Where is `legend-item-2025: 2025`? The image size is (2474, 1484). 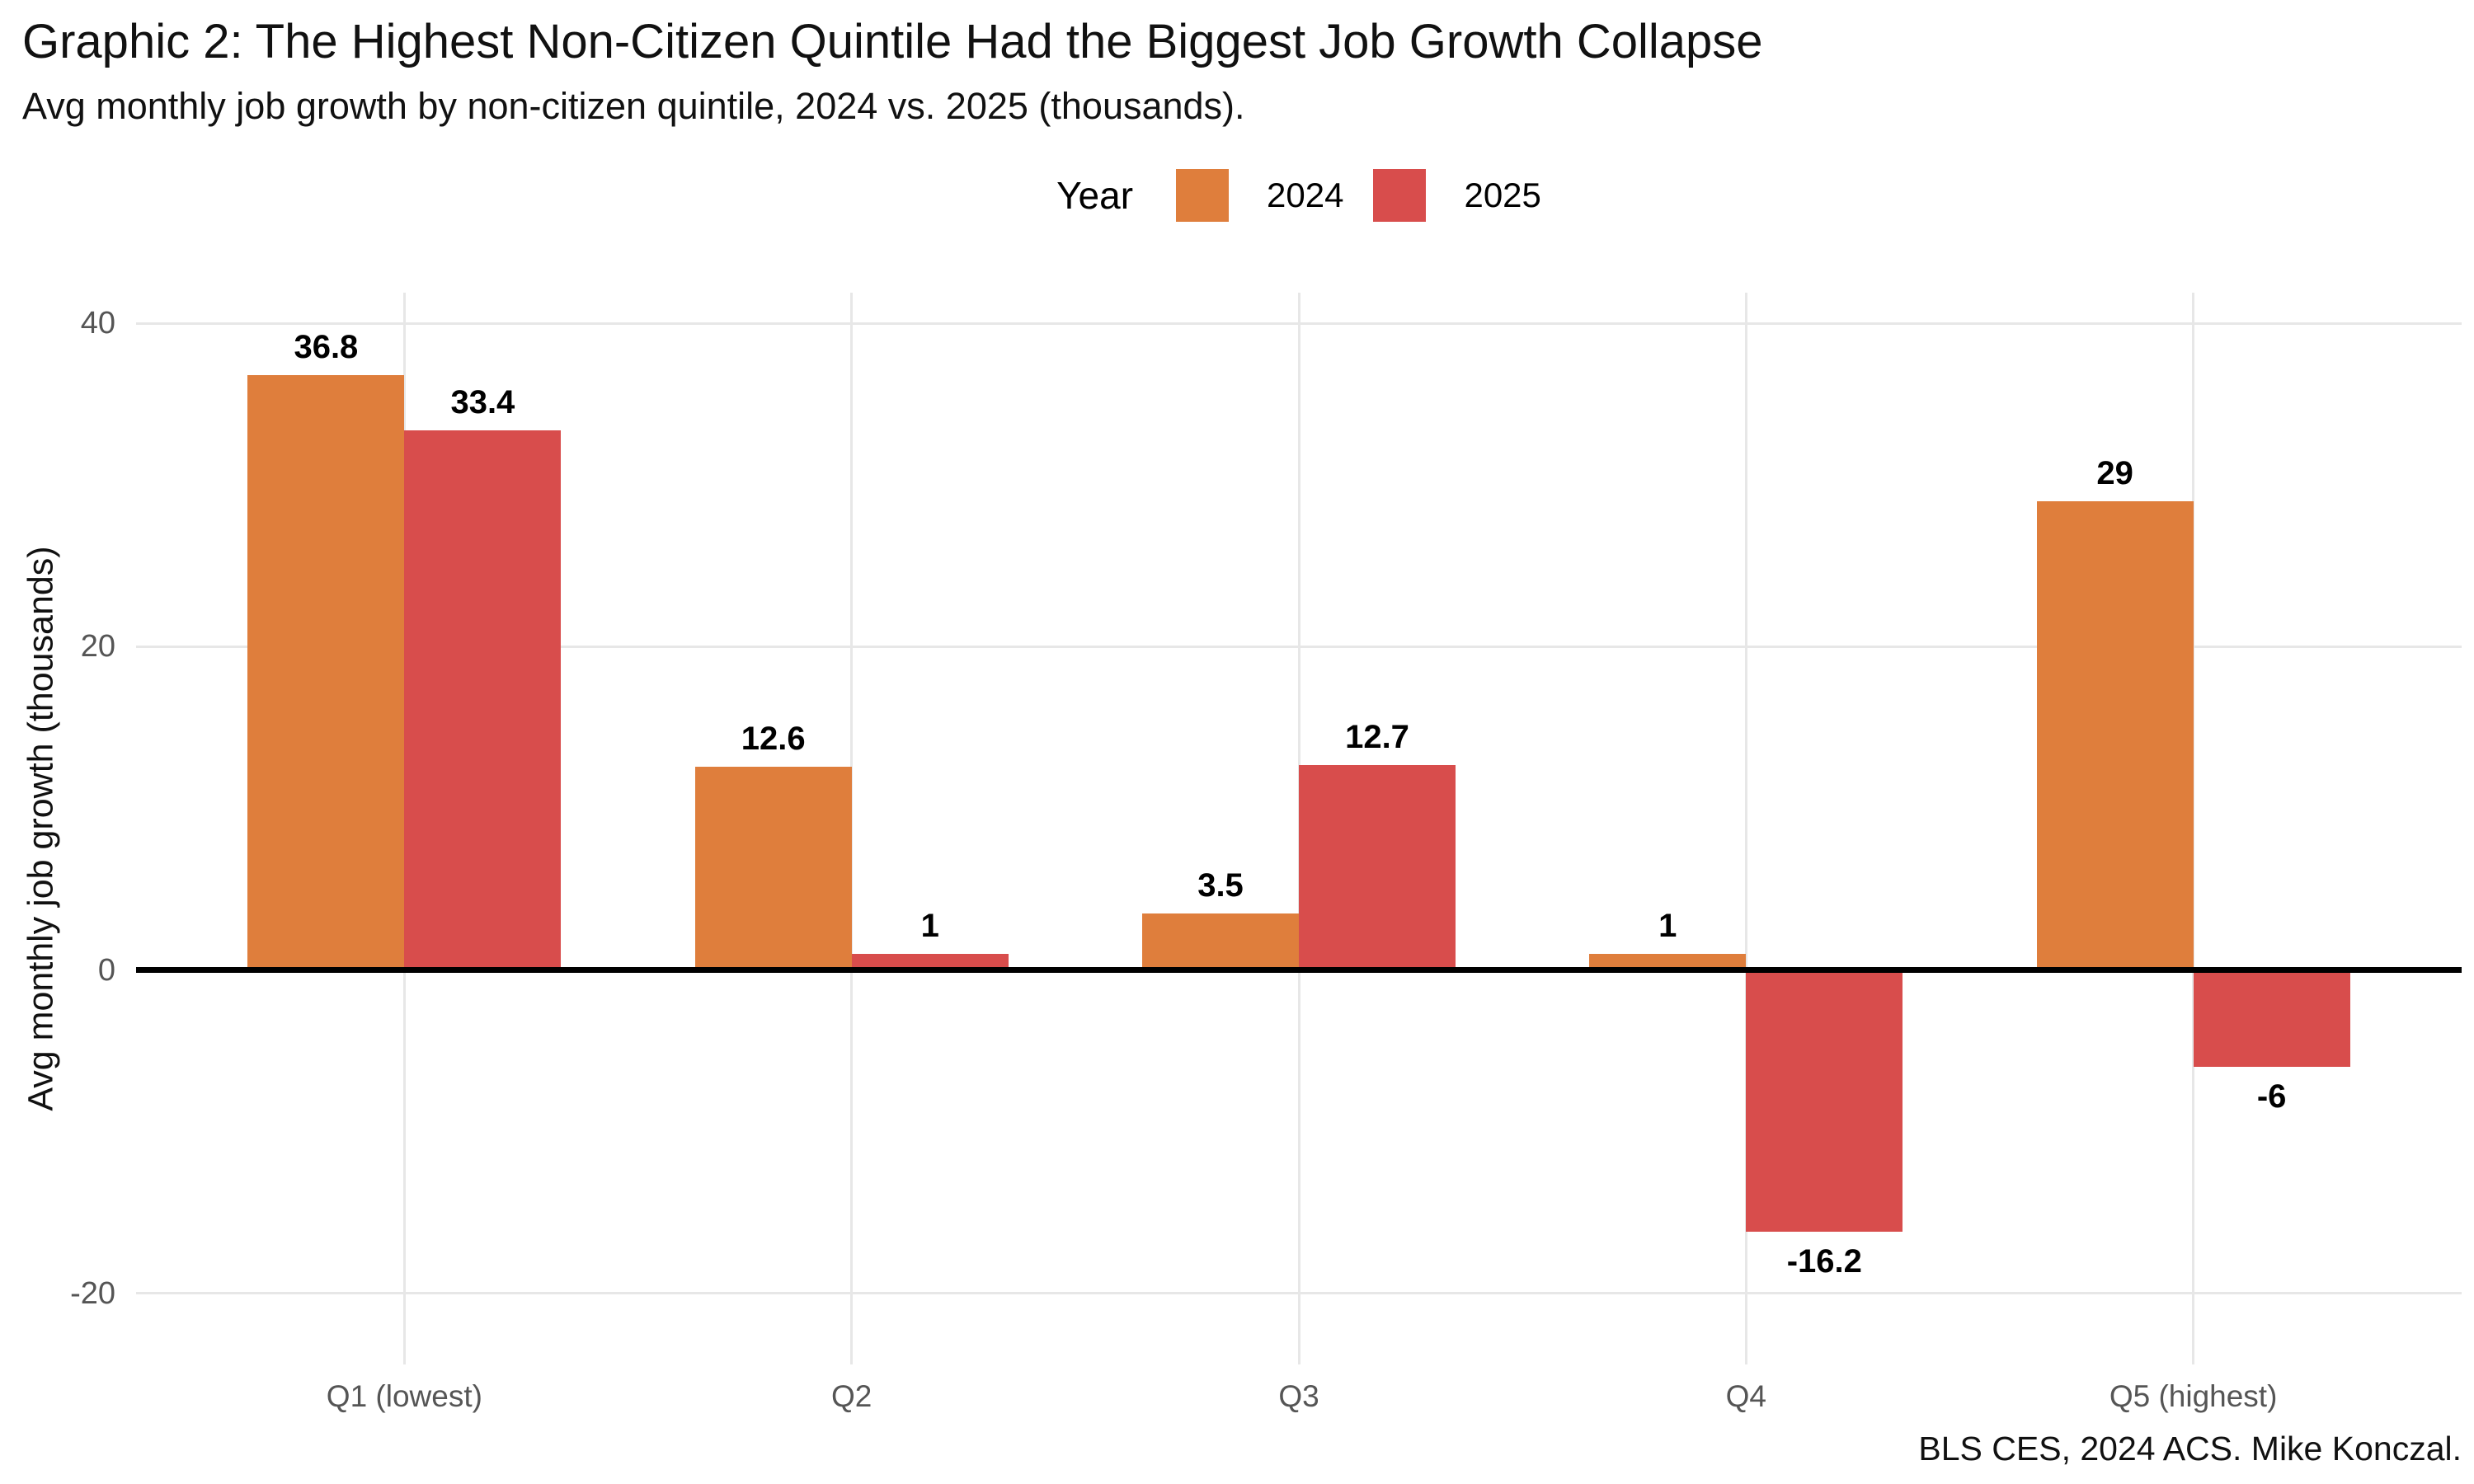
legend-item-2025: 2025 is located at coordinates (1457, 195).